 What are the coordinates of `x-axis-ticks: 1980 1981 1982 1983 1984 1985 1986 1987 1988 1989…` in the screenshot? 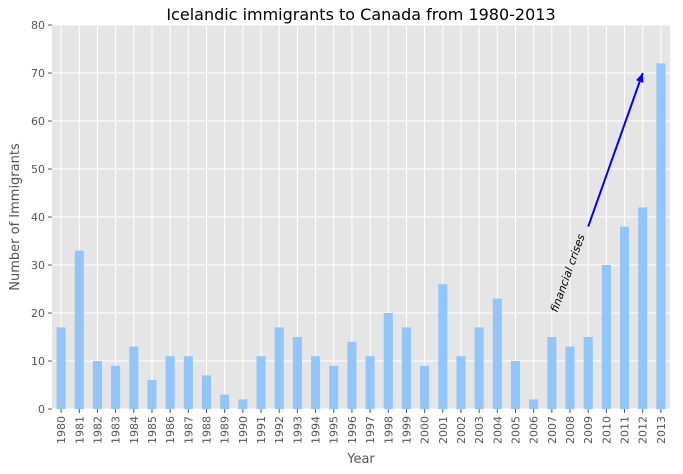 It's located at (361, 426).